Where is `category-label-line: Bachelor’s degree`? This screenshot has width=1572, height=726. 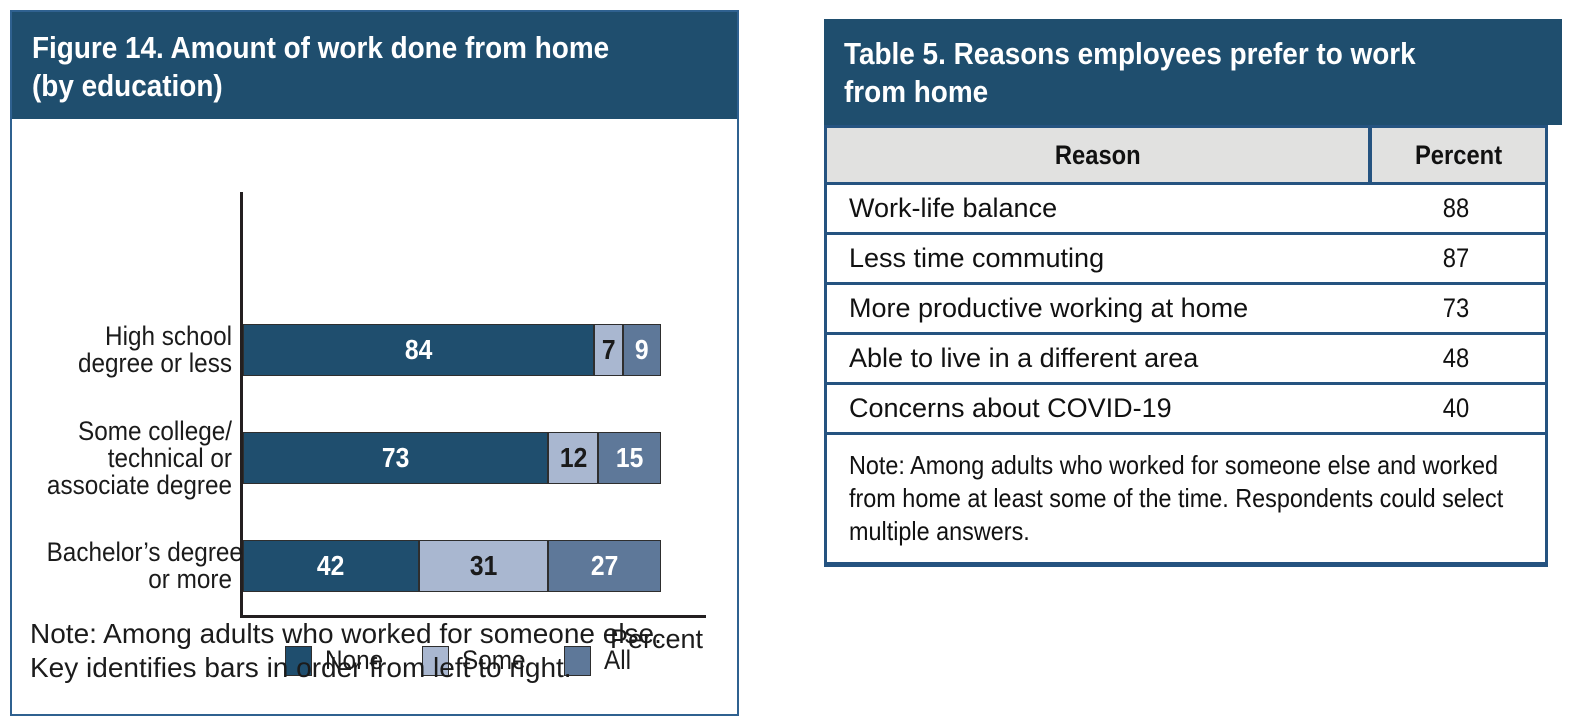
category-label-line: Bachelor’s degree is located at coordinates (144, 552).